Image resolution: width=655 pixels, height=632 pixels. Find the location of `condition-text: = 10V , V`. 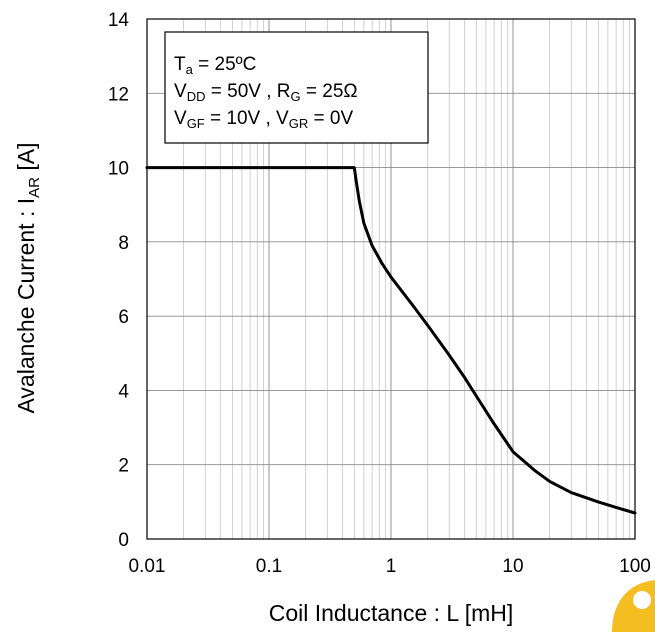

condition-text: = 10V , V is located at coordinates (247, 118).